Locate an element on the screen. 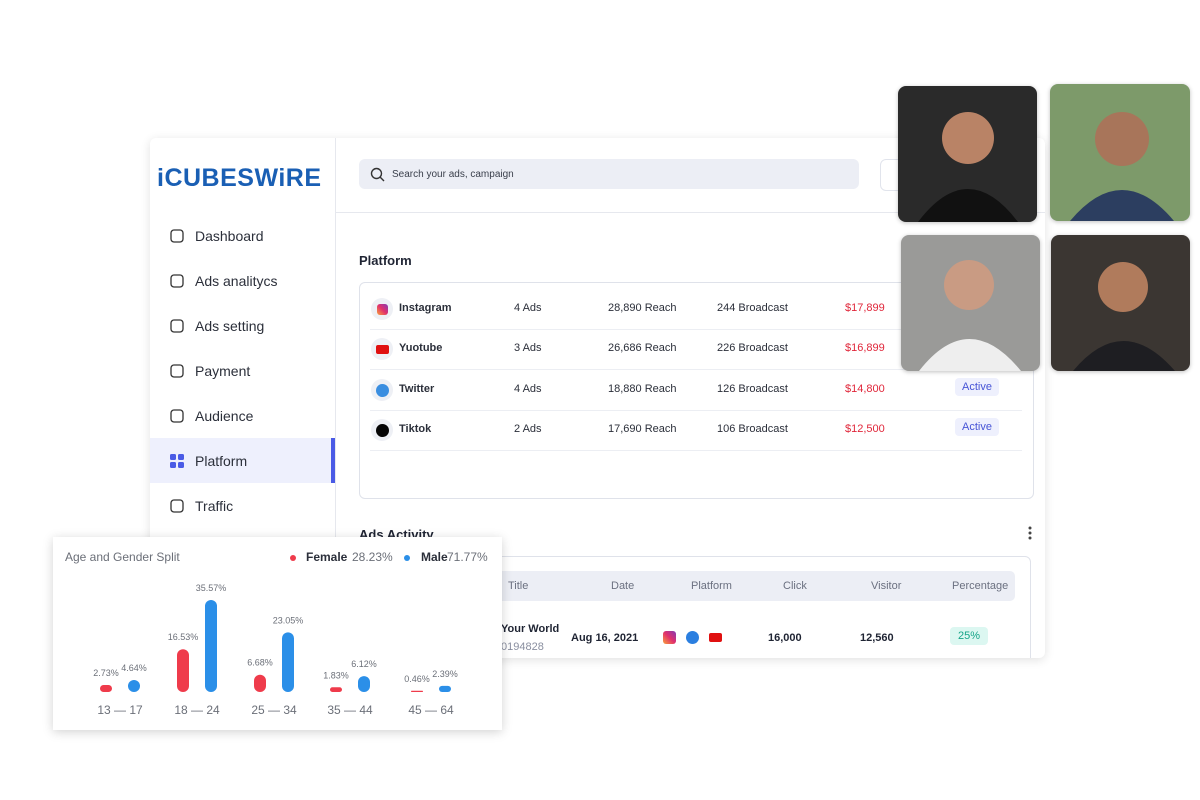  value-label: 2.73% is located at coordinates (106, 673).